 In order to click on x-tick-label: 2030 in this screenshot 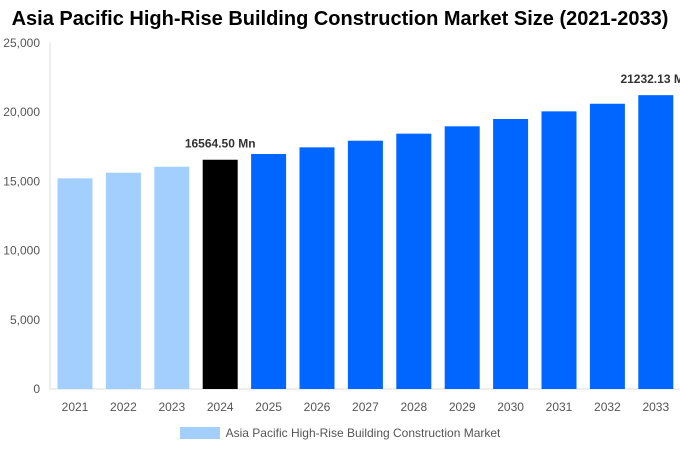, I will do `click(510, 407)`.